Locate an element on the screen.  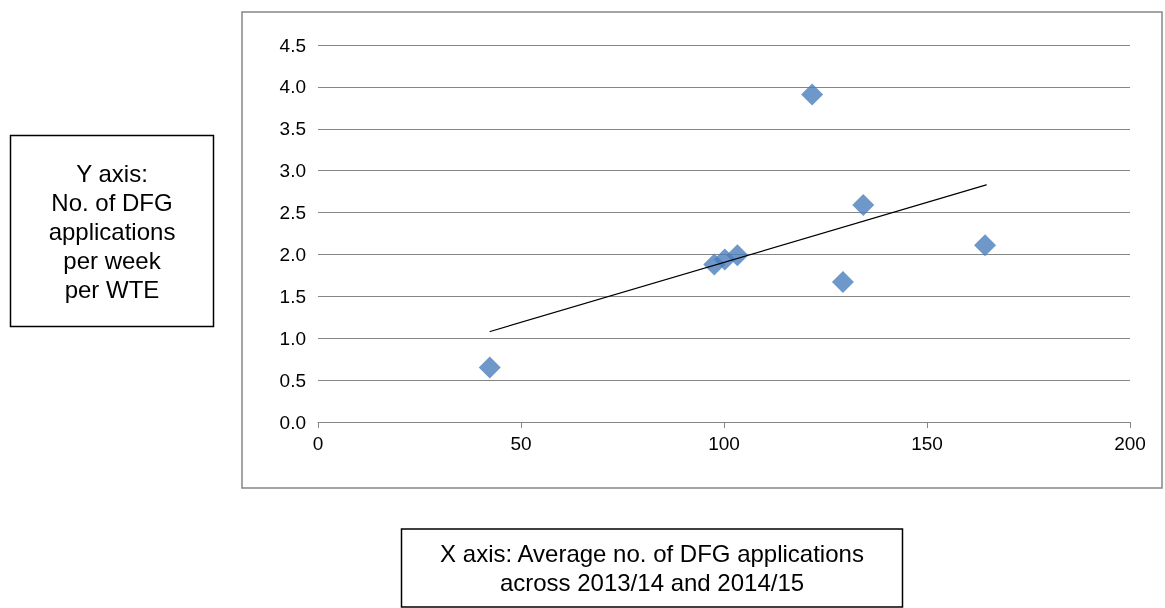
y-tick-label: 1.0 is located at coordinates (292, 338).